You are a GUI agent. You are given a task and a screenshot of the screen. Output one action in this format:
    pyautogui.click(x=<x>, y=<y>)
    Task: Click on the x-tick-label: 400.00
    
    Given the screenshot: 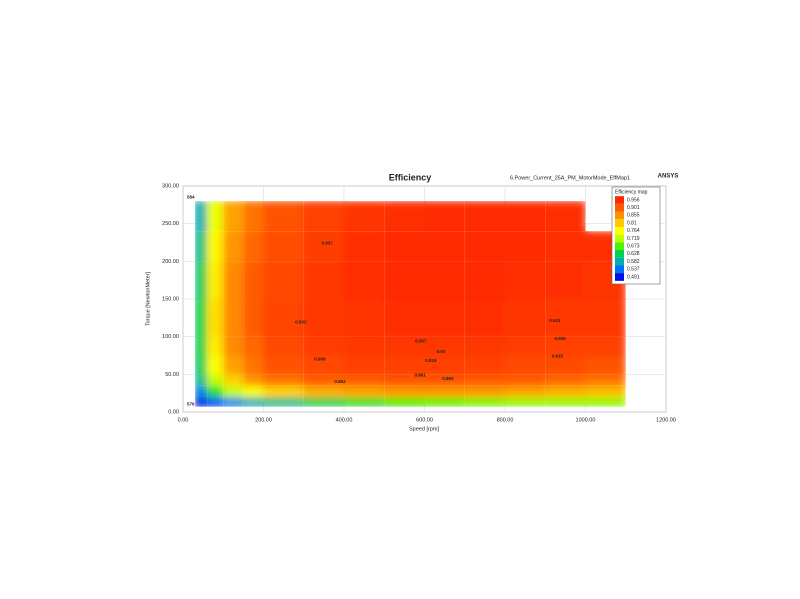 What is the action you would take?
    pyautogui.click(x=344, y=420)
    